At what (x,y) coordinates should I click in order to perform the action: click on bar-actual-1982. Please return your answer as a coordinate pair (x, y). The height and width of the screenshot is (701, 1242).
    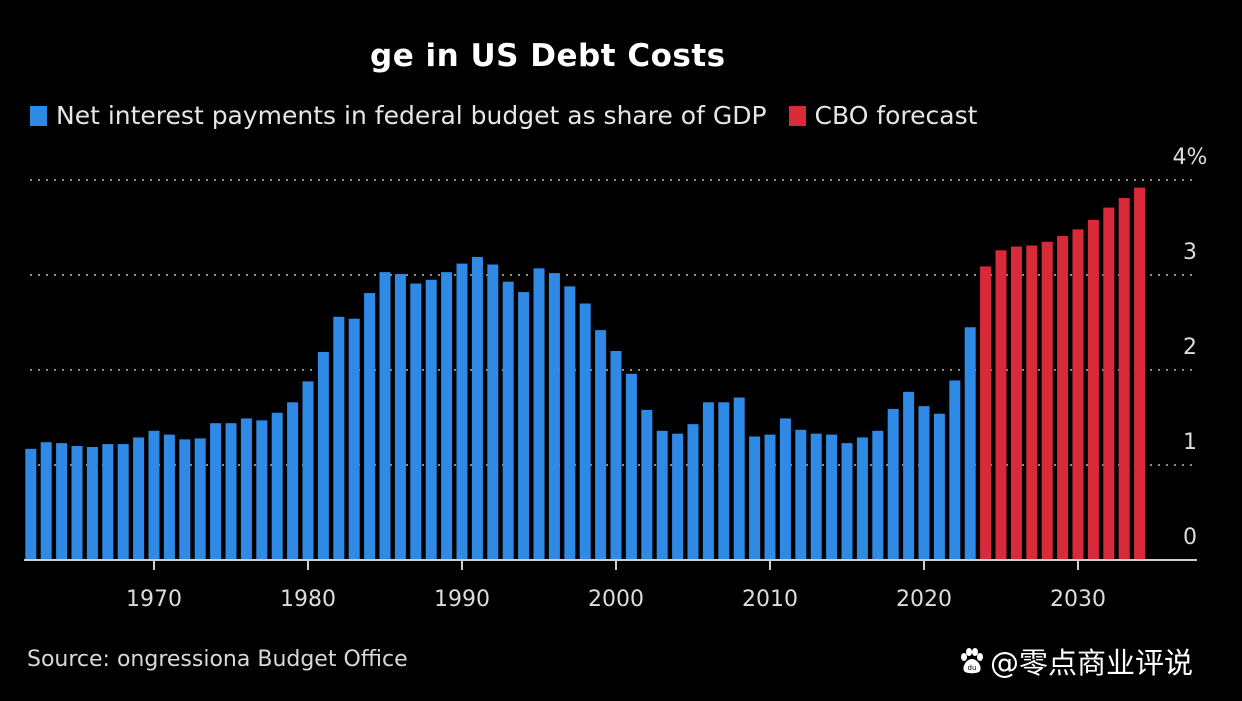
    Looking at the image, I should click on (339, 438).